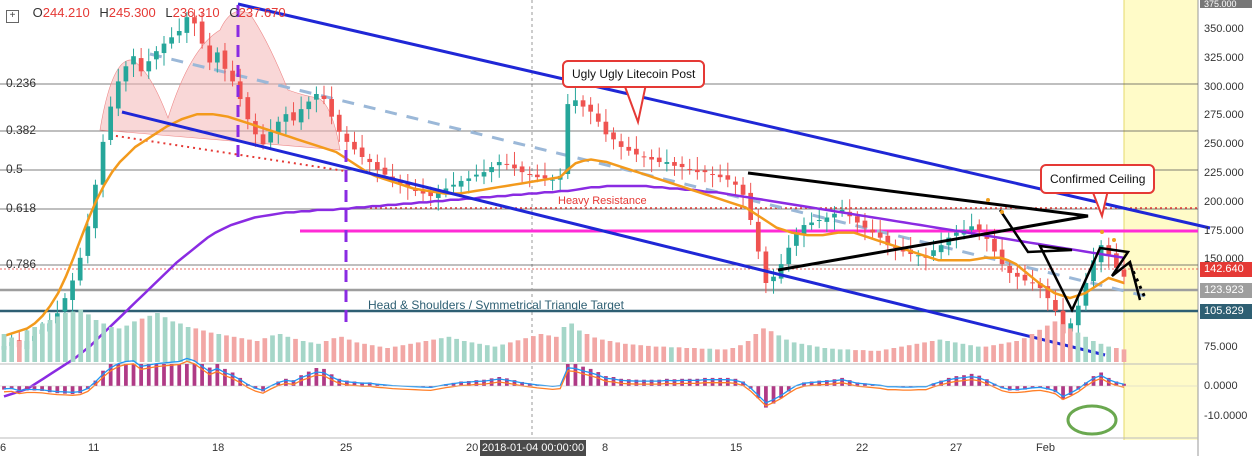 The width and height of the screenshot is (1254, 456). I want to click on price-axis-label: 275.000, so click(1224, 115).